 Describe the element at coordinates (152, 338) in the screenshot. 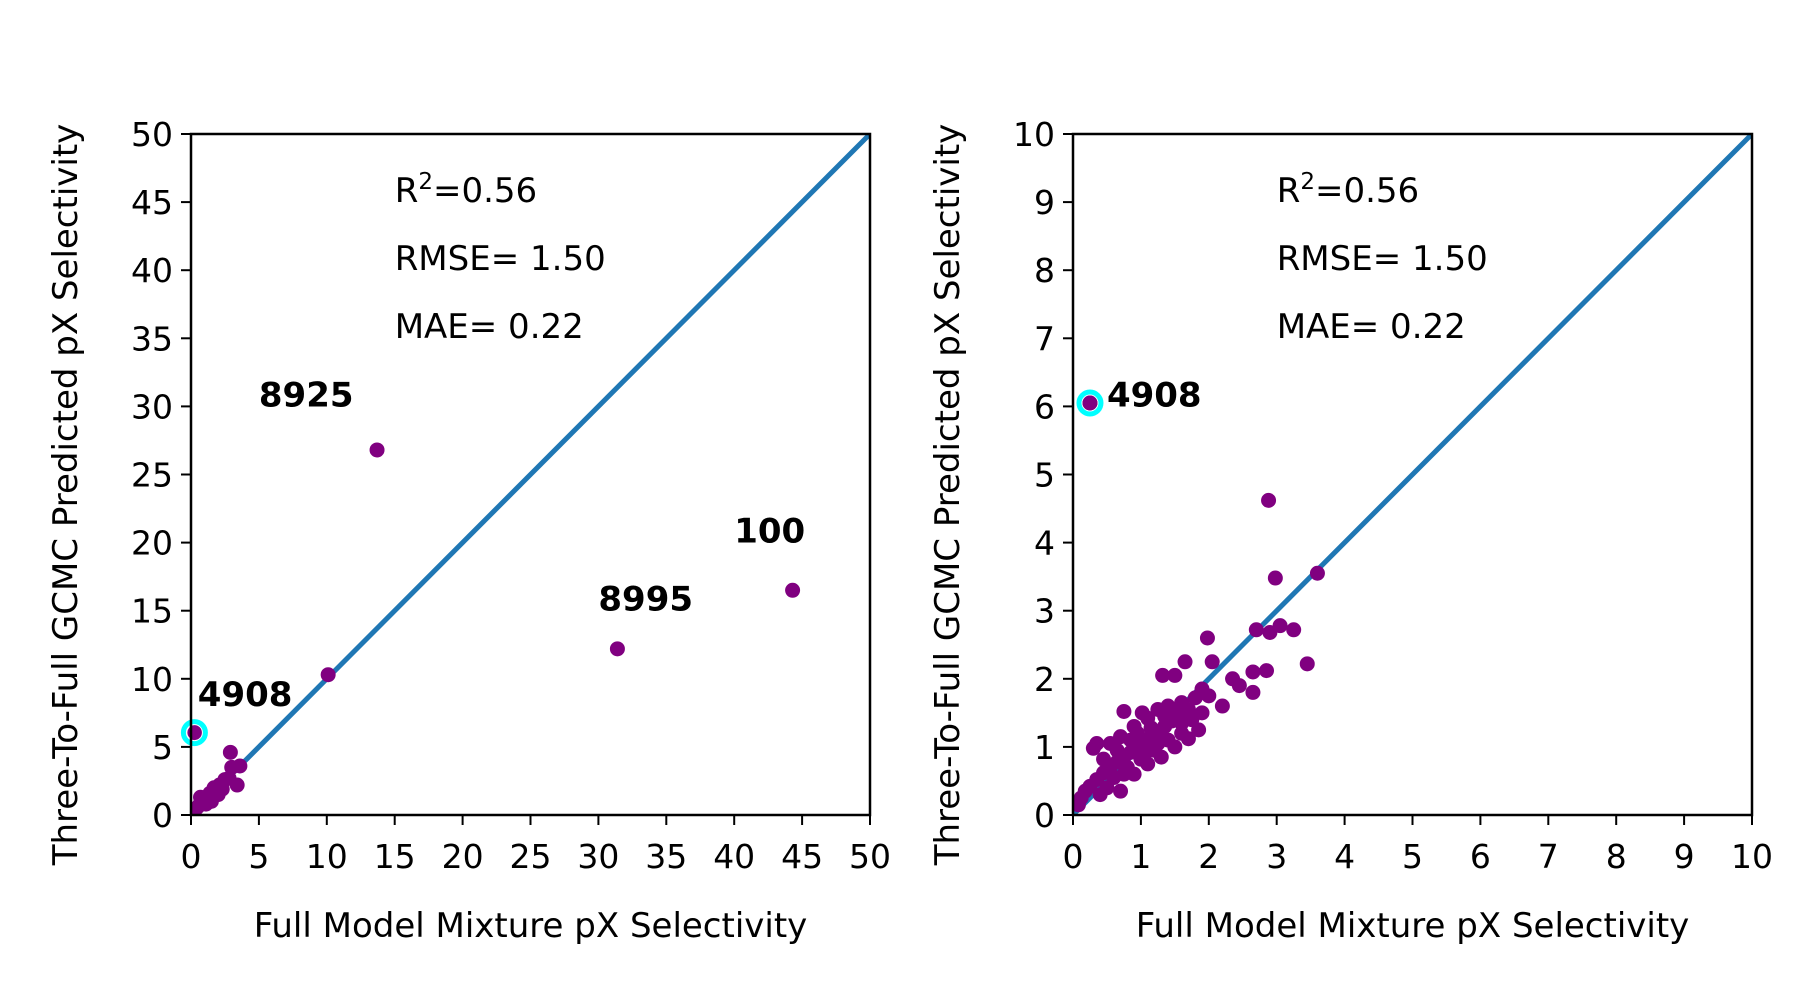

I see `y-tick-label: 35` at that location.